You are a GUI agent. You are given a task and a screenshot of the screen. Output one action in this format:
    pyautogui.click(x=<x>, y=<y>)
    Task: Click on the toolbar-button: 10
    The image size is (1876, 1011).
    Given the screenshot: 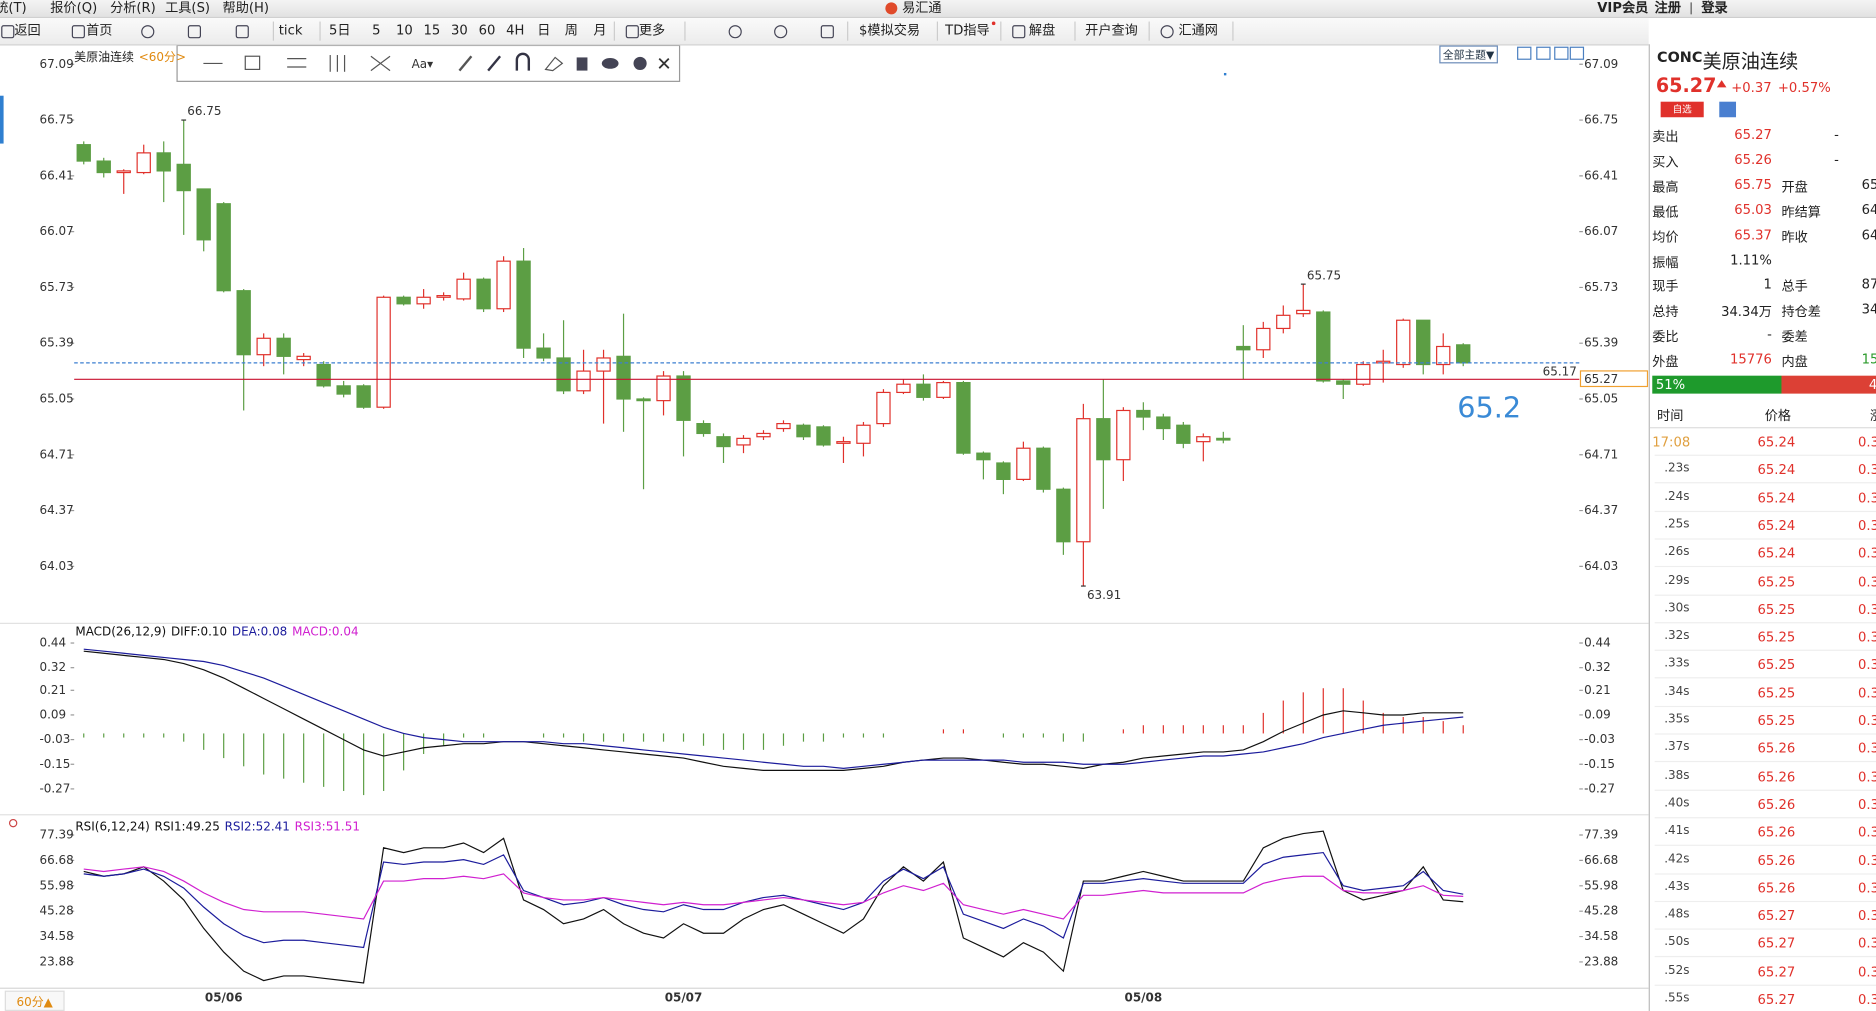 What is the action you would take?
    pyautogui.click(x=404, y=30)
    